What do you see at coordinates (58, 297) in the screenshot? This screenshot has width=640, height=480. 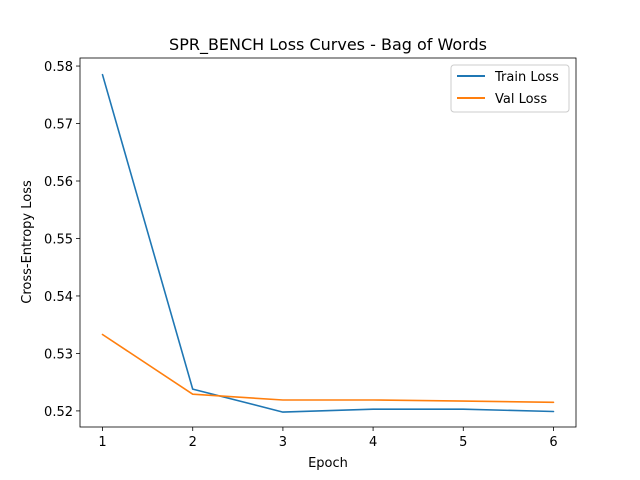 I see `y-tick-label: 0.54` at bounding box center [58, 297].